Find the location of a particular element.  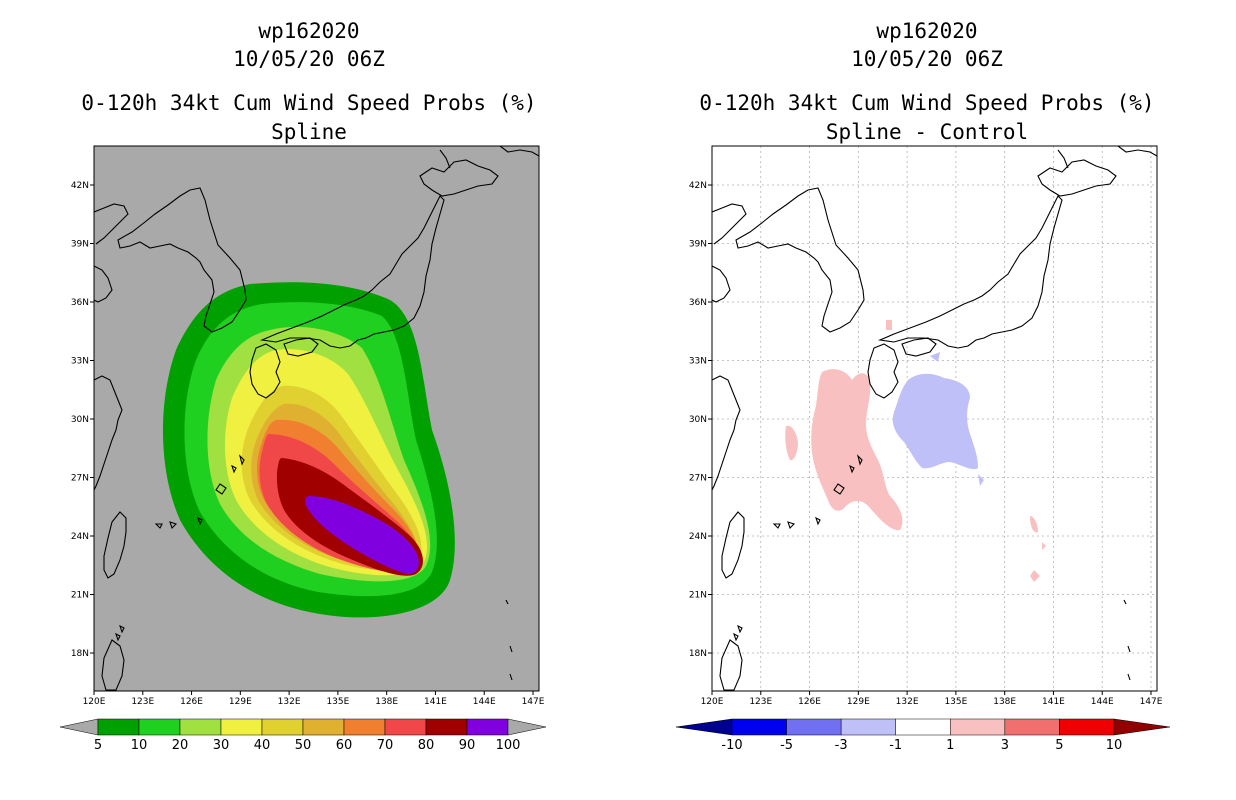

left-colorbar: 5 10 20 30 40 50 60 70 80 90 100 is located at coordinates (303, 735).